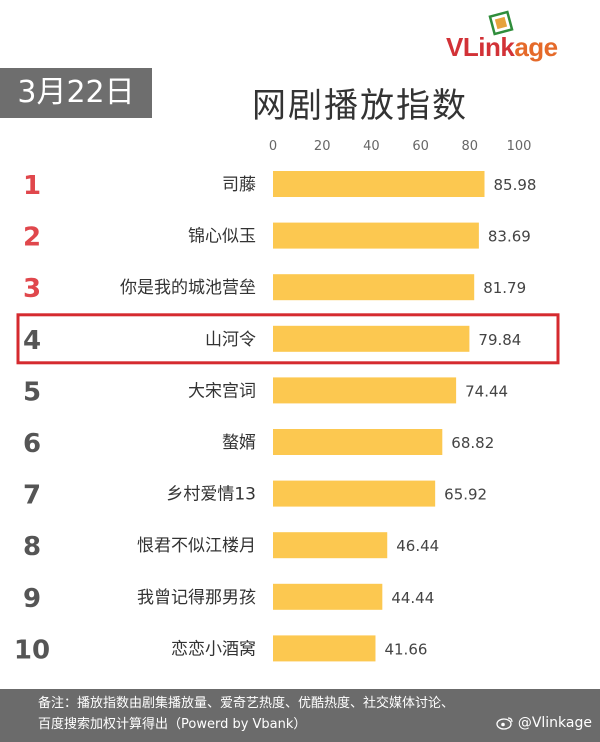  Describe the element at coordinates (246, 703) in the screenshot. I see `footer-note-line1: 备注：播放指数由剧集播放量、爱奇艺热度、优酷热度、社交媒体讨论、` at that location.